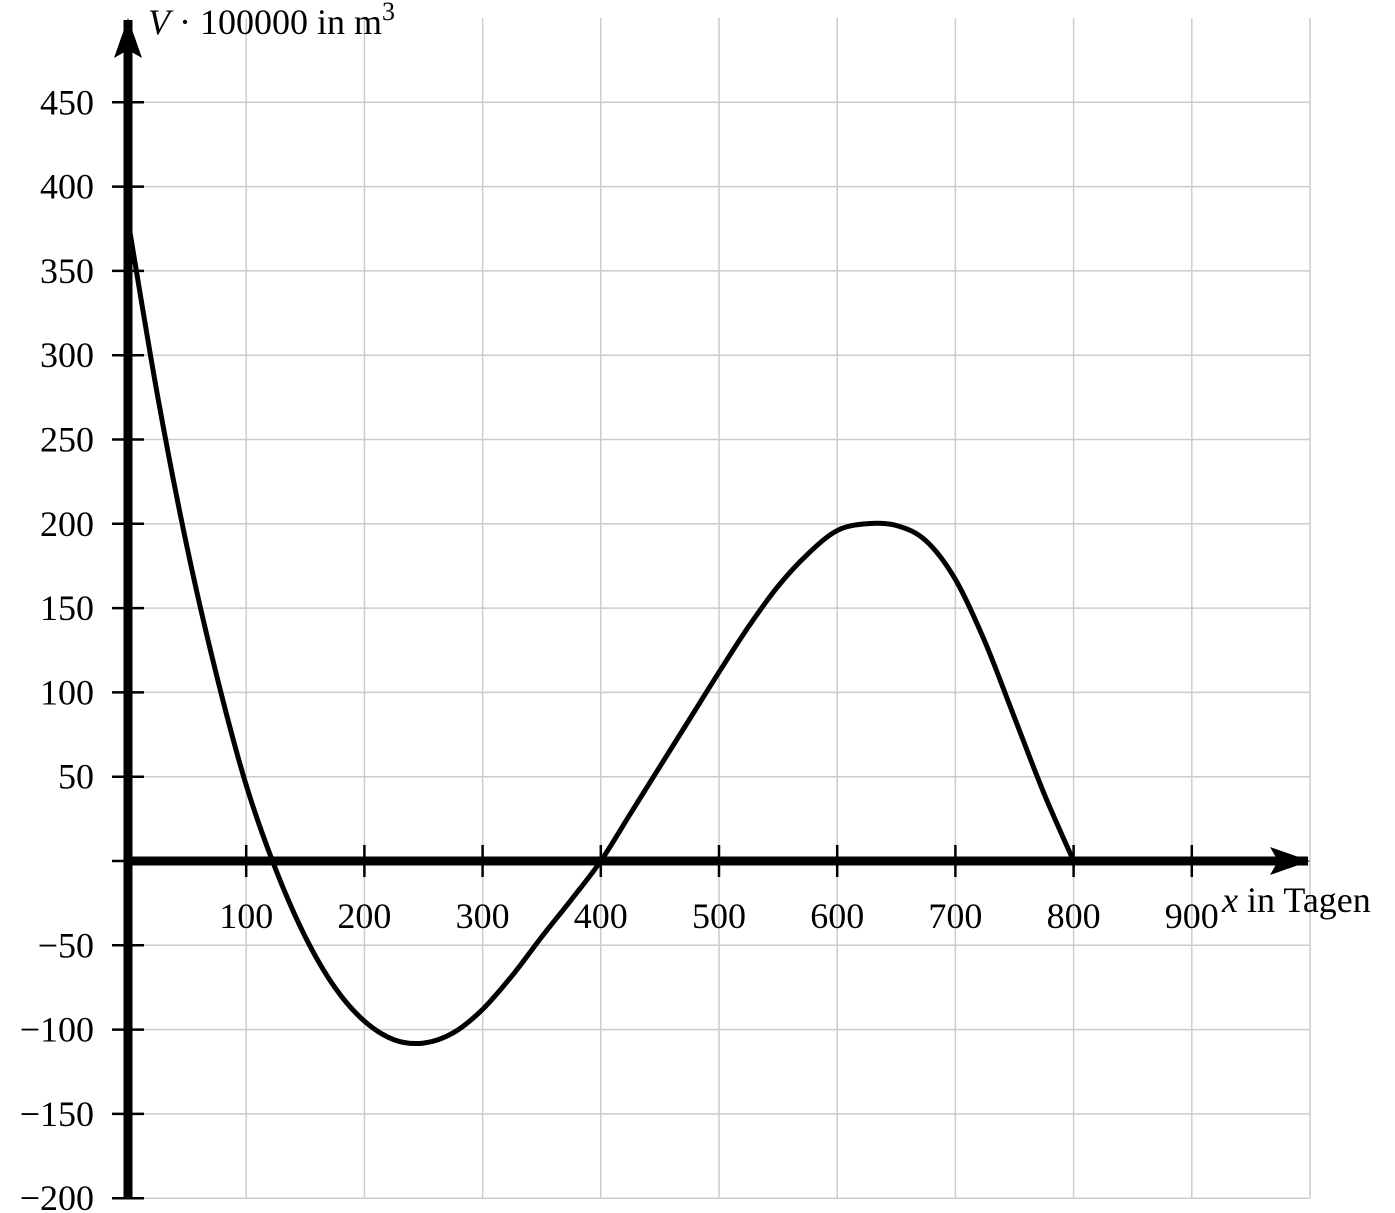 The width and height of the screenshot is (1395, 1213). I want to click on y-tick-label: 350, so click(67, 271).